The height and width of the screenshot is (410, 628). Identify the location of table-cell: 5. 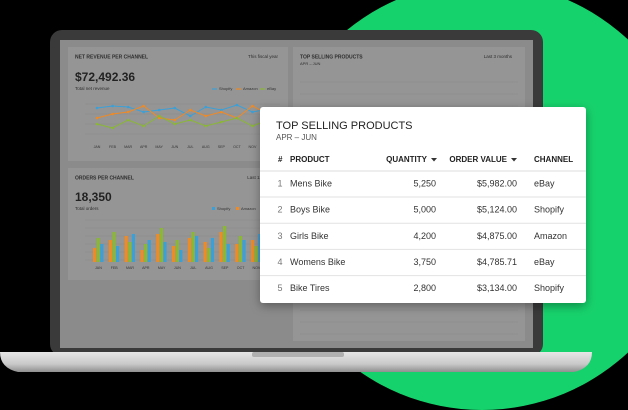
(279, 288).